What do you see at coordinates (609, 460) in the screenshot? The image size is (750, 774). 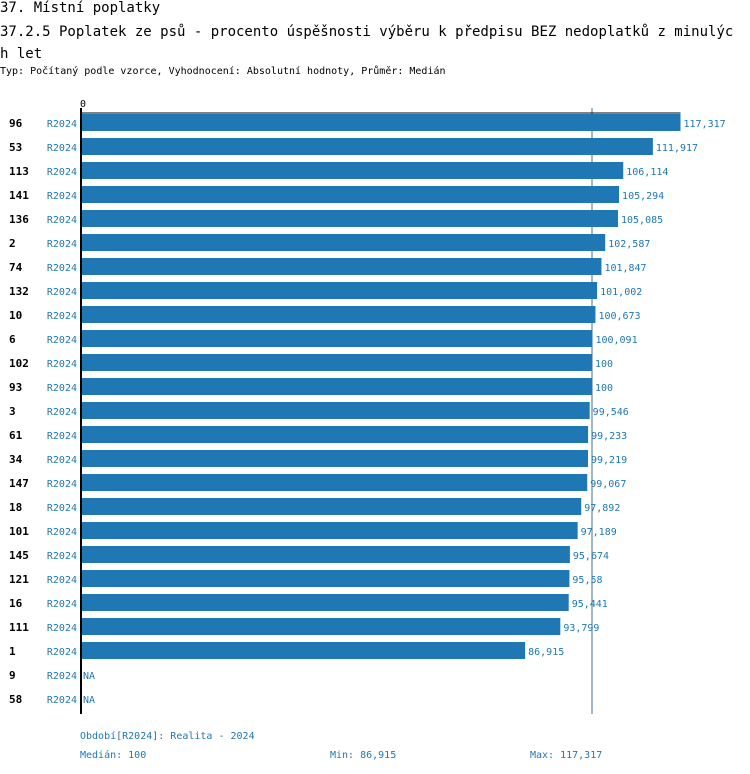 I see `value-label: 99,219` at bounding box center [609, 460].